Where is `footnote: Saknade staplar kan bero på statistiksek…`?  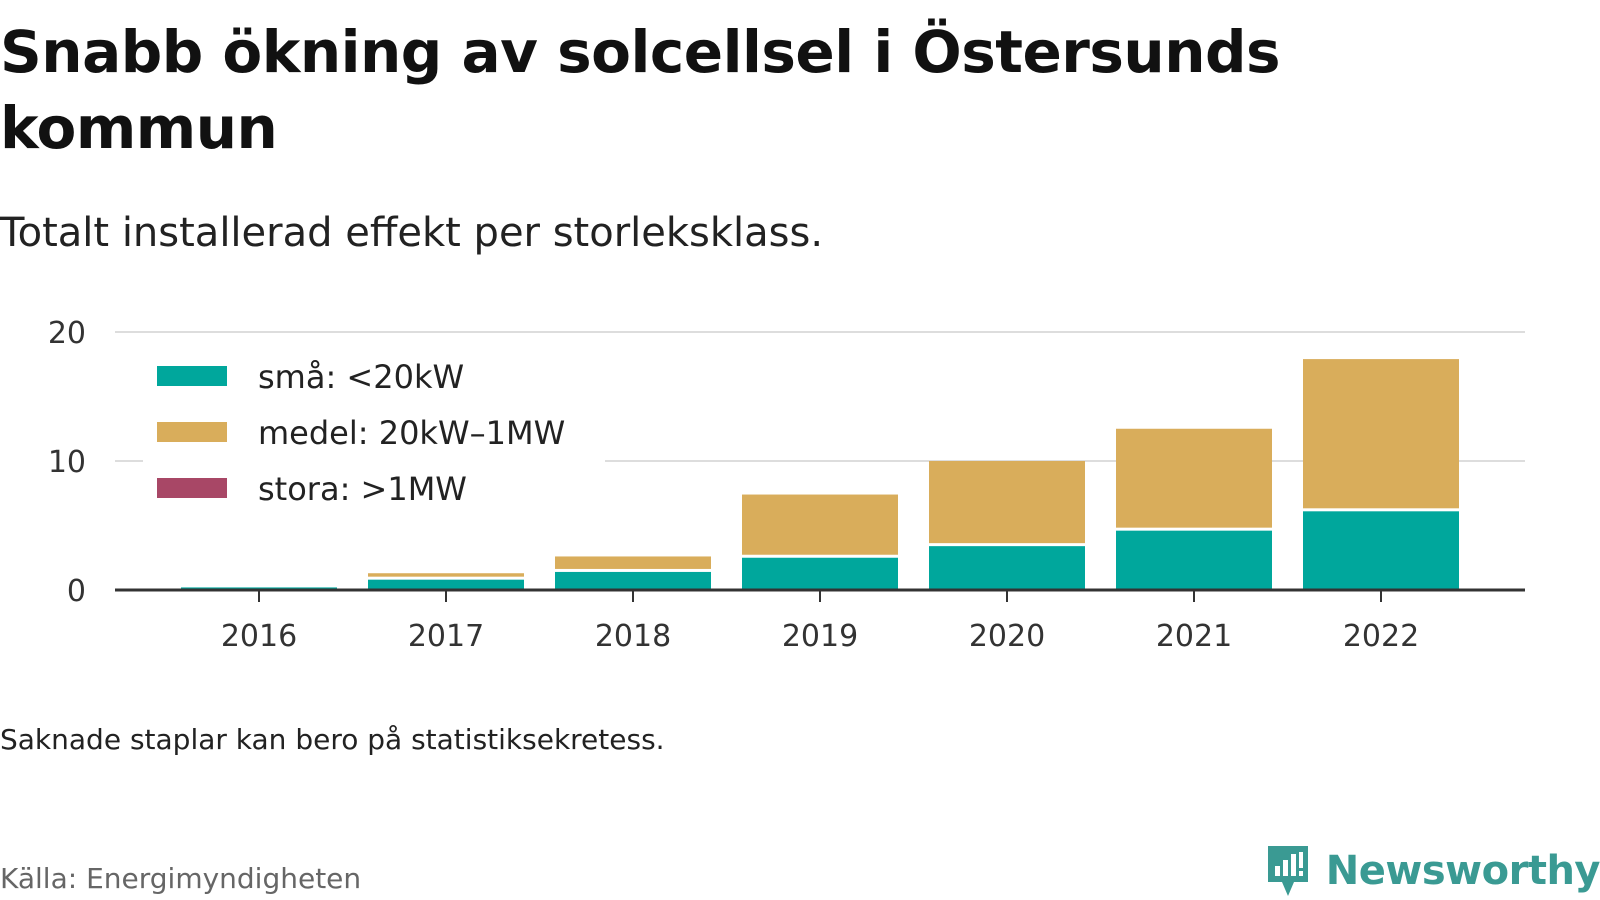 footnote: Saknade staplar kan bero på statistiksek… is located at coordinates (332, 739).